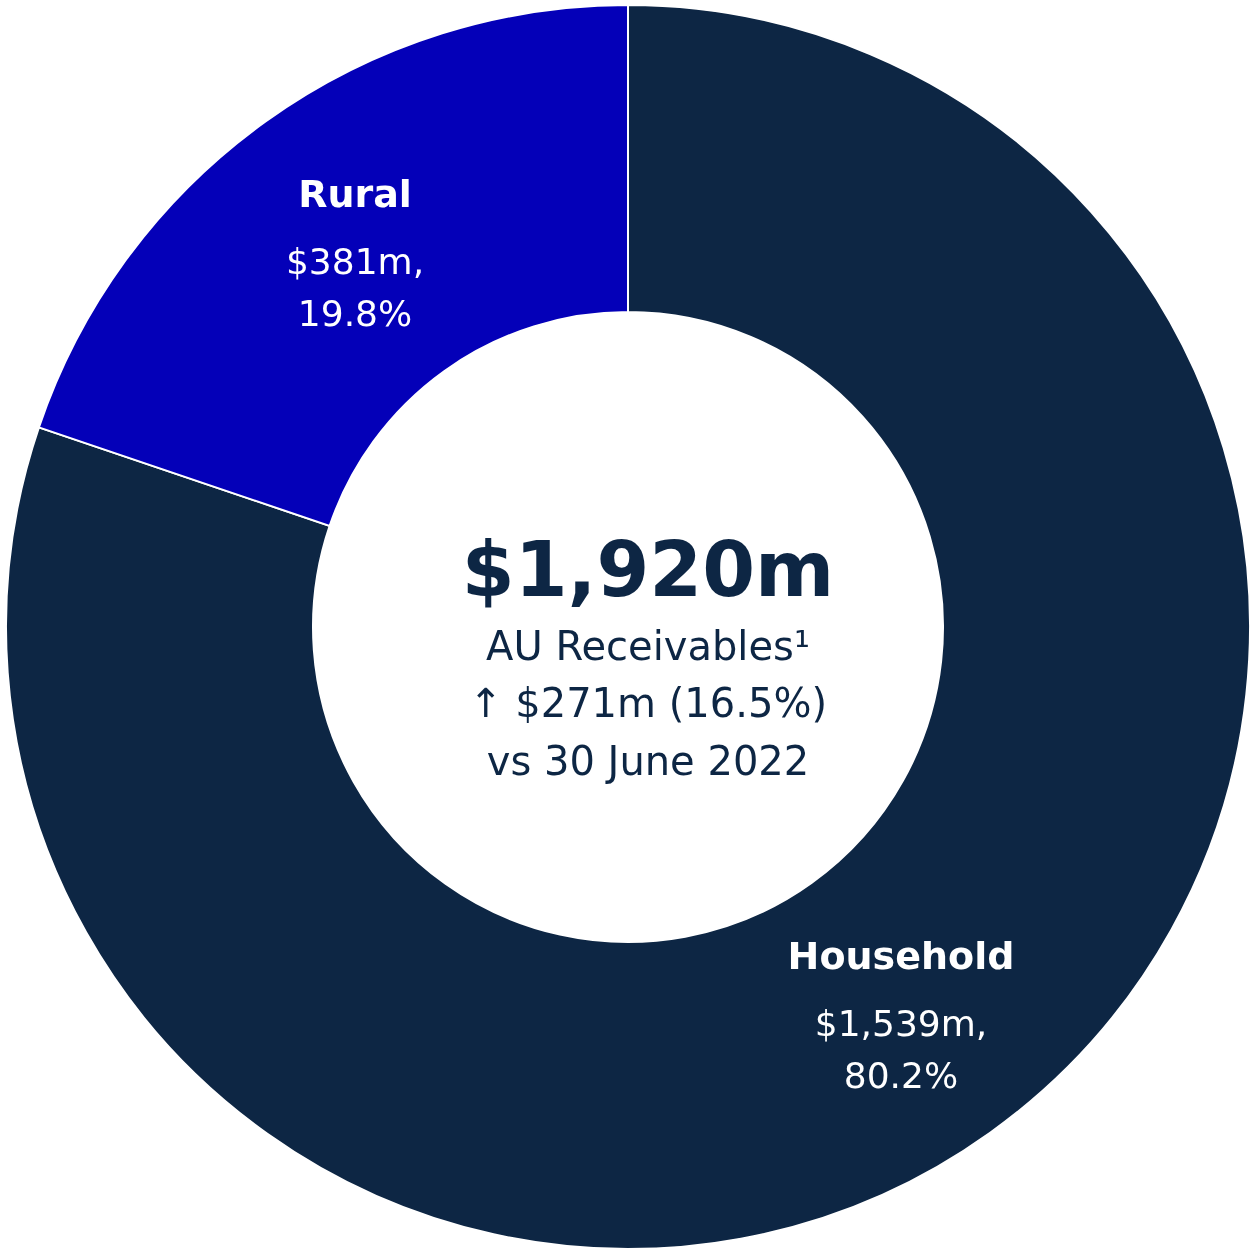 The image size is (1256, 1254). Describe the element at coordinates (901, 1049) in the screenshot. I see `data-label: $1,539m, 80.2%` at that location.